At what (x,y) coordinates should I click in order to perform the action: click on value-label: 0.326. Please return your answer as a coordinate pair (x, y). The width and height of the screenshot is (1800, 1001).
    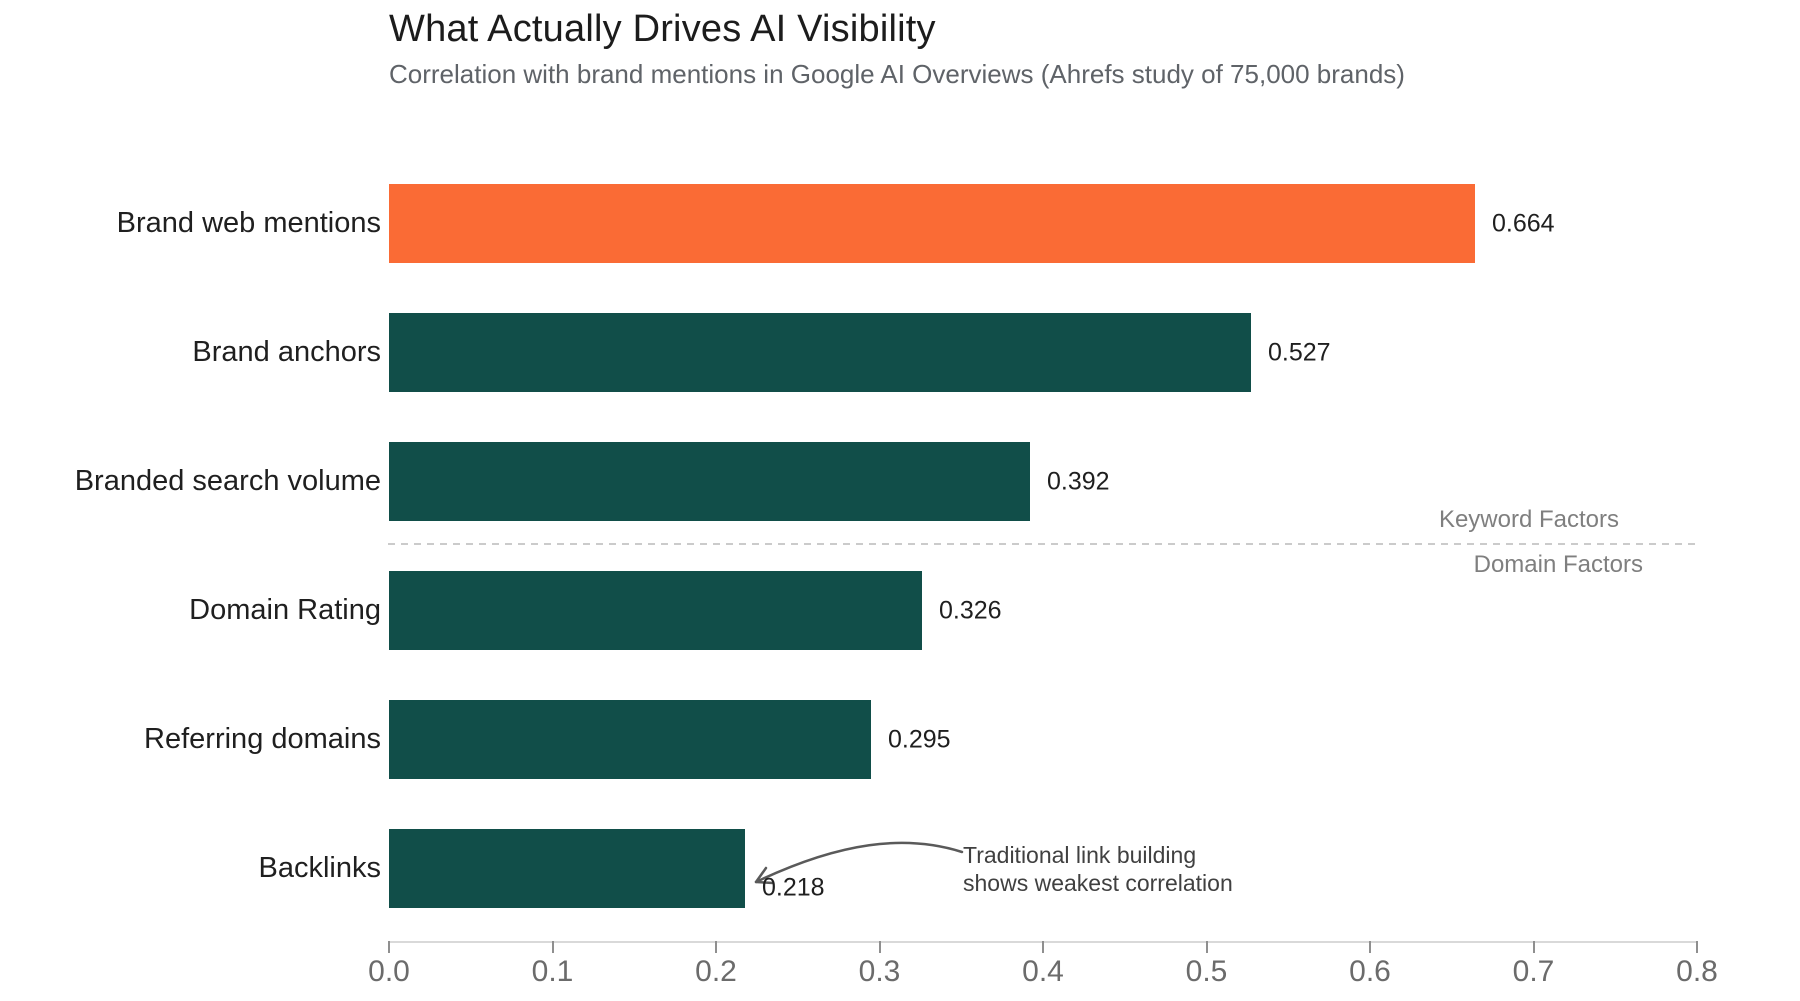
    Looking at the image, I should click on (970, 610).